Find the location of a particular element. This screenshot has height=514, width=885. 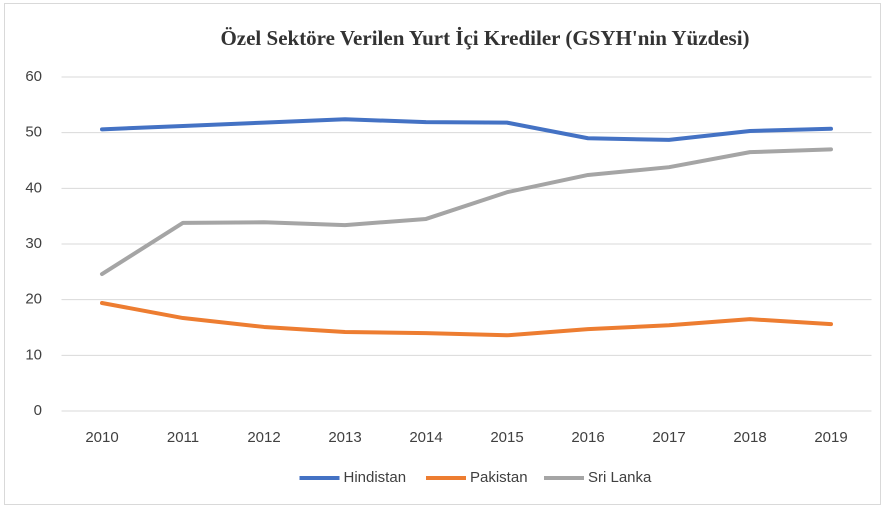

legend-label: Sri Lanka is located at coordinates (620, 477).